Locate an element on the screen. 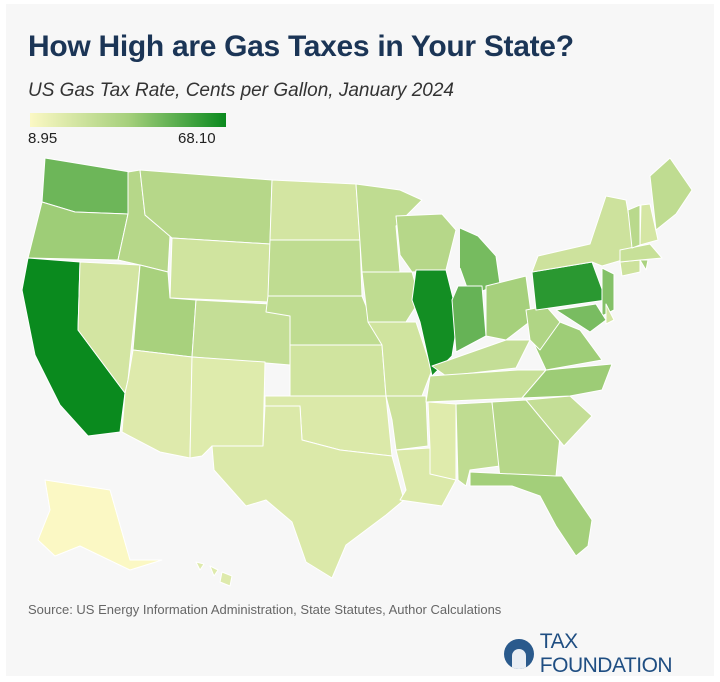 Image resolution: width=720 pixels, height=682 pixels. state-ms is located at coordinates (442, 441).